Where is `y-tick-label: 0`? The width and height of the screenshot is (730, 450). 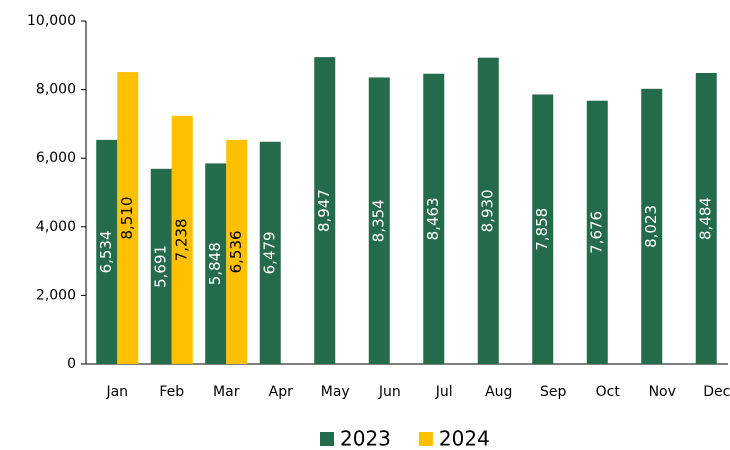 y-tick-label: 0 is located at coordinates (71, 364).